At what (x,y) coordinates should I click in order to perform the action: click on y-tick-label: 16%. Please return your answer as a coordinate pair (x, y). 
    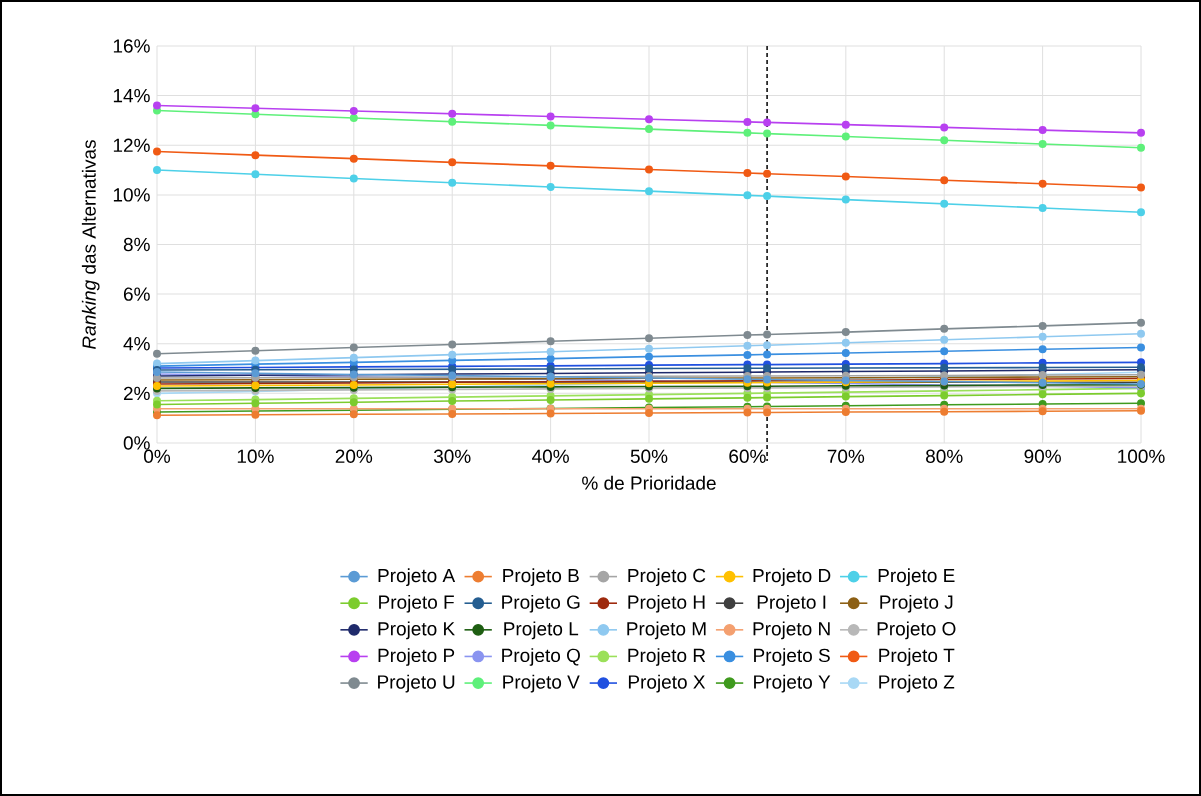
    Looking at the image, I should click on (131, 46).